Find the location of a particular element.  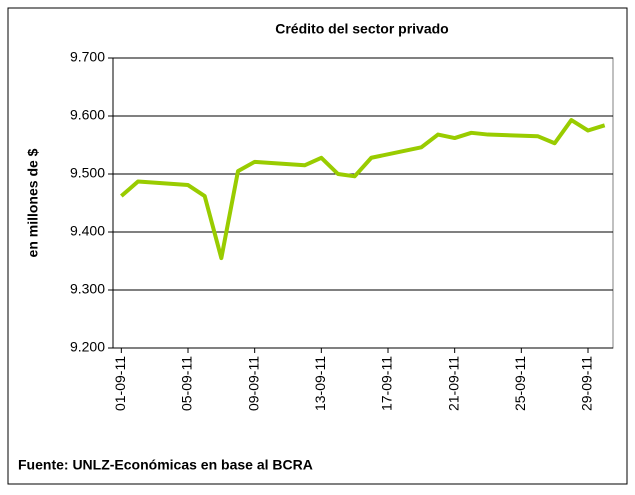

y-tick-label: 9.400 is located at coordinates (87, 231).